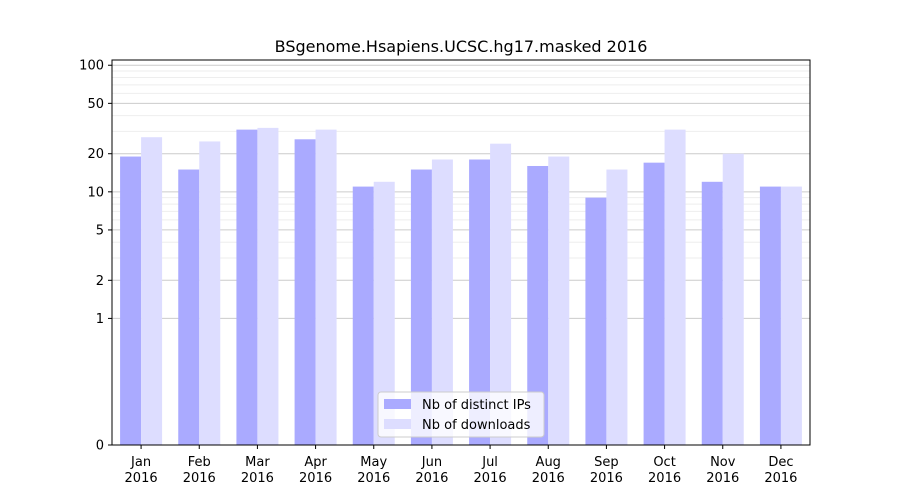  Describe the element at coordinates (100, 230) in the screenshot. I see `y-tick-label: 5` at that location.